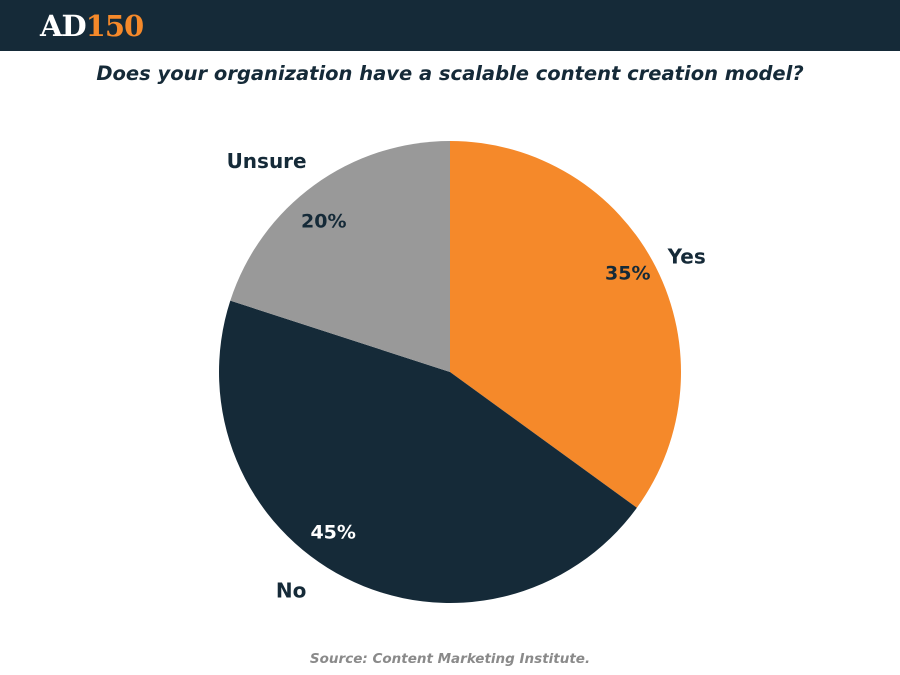 This screenshot has height=675, width=900. What do you see at coordinates (332, 533) in the screenshot?
I see `value-label-no: 45%` at bounding box center [332, 533].